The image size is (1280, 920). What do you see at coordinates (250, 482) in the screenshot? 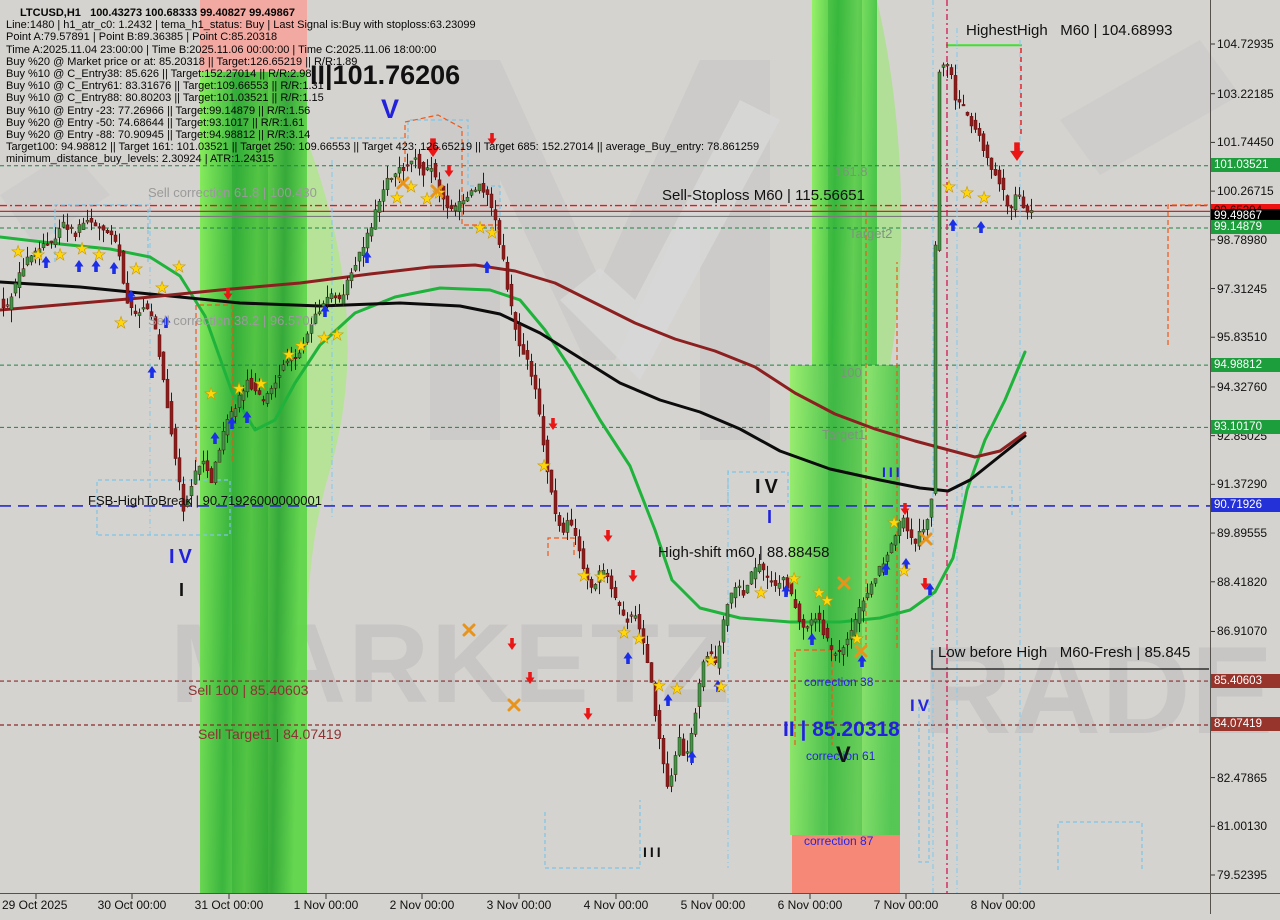
I see `zone-band-ribbon` at bounding box center [250, 482].